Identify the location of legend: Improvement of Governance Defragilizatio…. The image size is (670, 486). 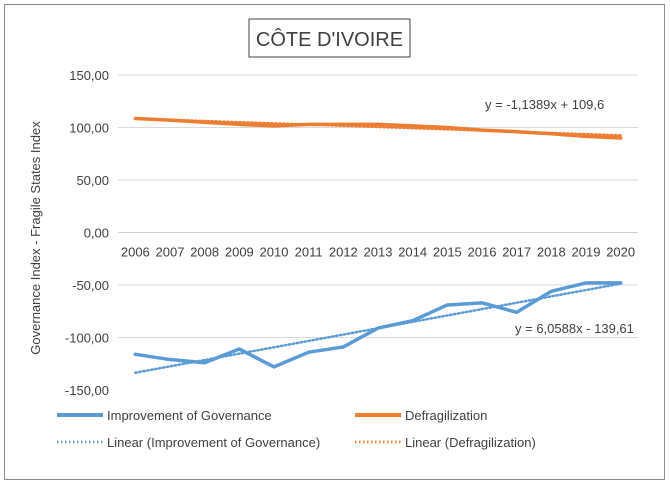
(296, 429).